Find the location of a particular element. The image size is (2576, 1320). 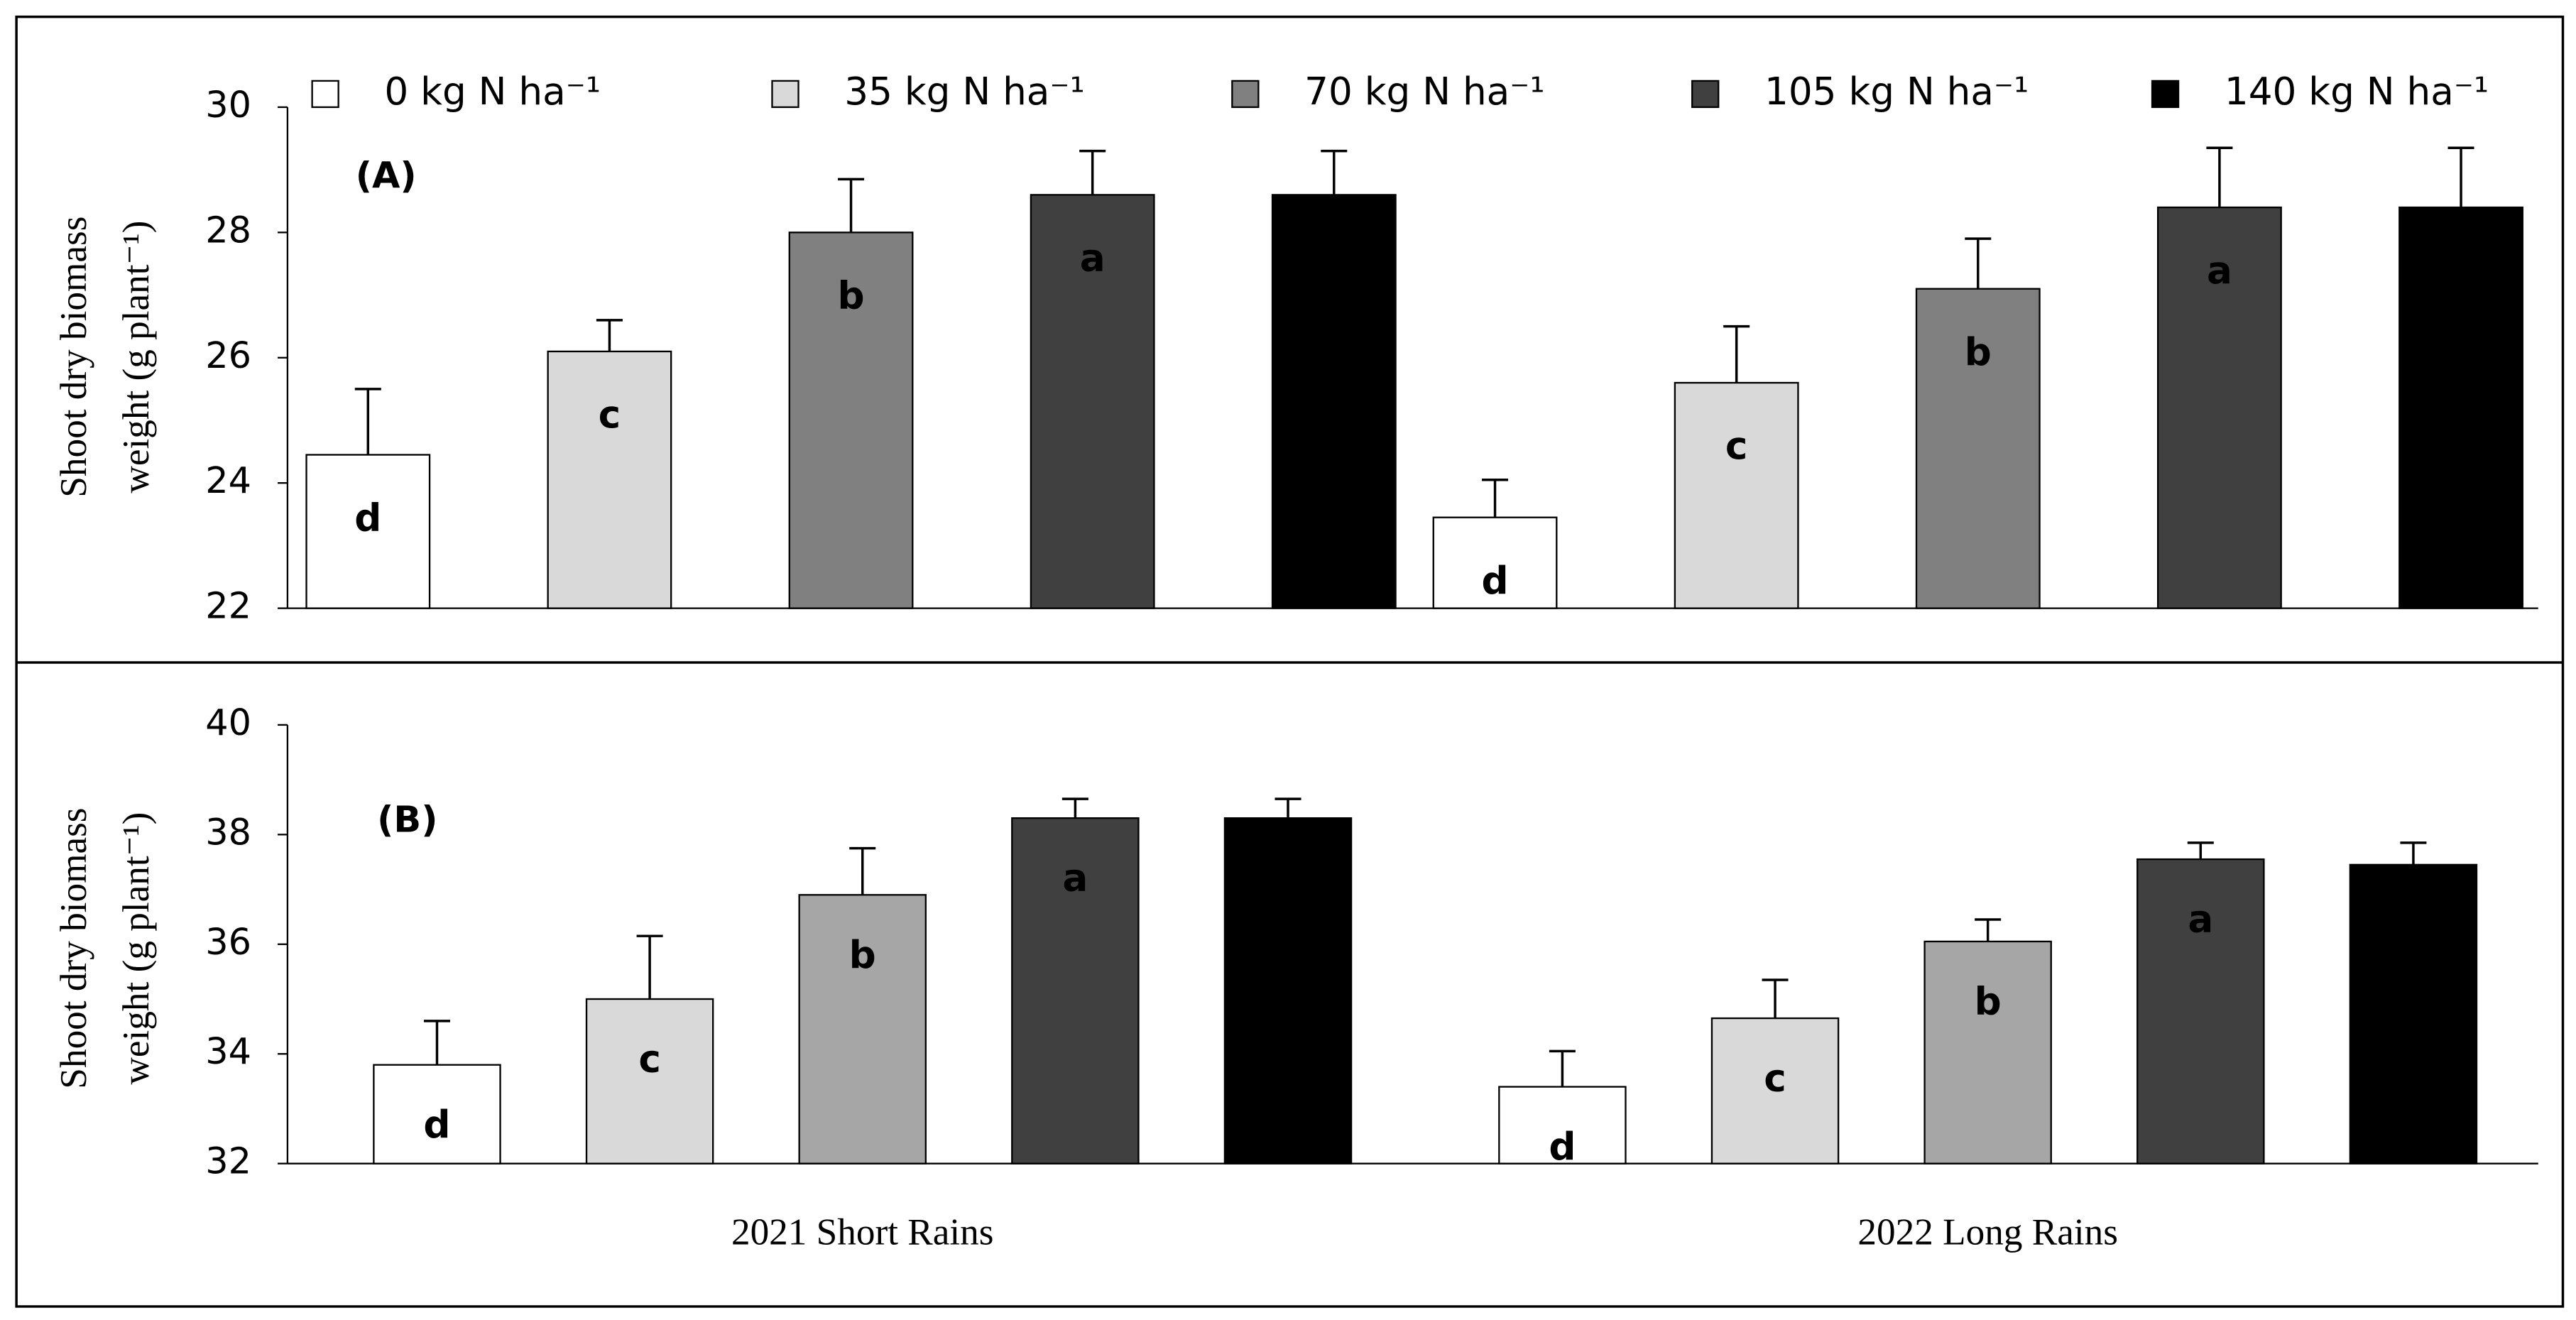

y-tick-label: 24 is located at coordinates (228, 481).